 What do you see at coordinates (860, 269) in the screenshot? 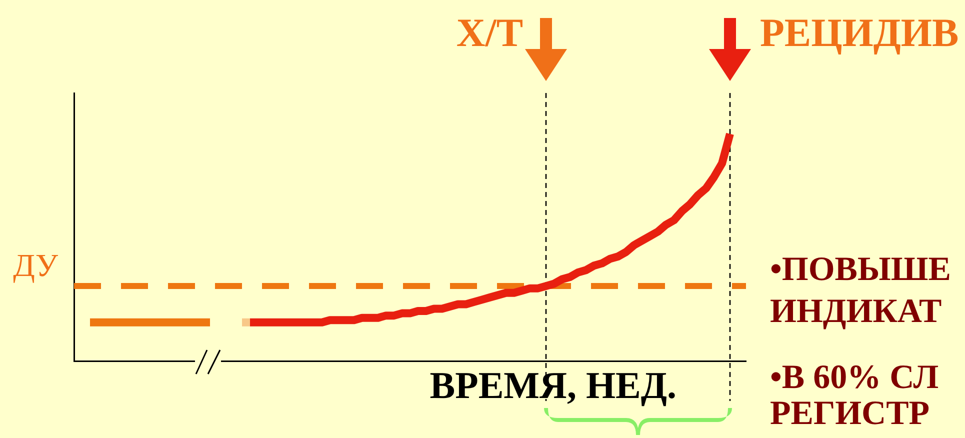
I see `text: •ПОВЫШЕ` at bounding box center [860, 269].